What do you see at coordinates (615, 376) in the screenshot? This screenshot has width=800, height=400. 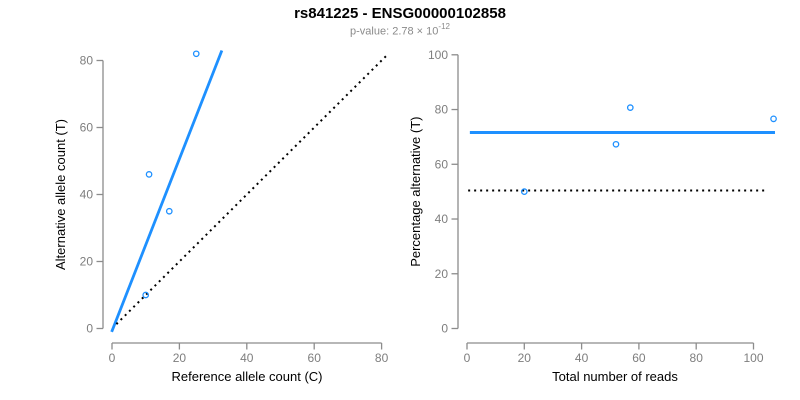 I see `x-axis-title: Total number of reads` at bounding box center [615, 376].